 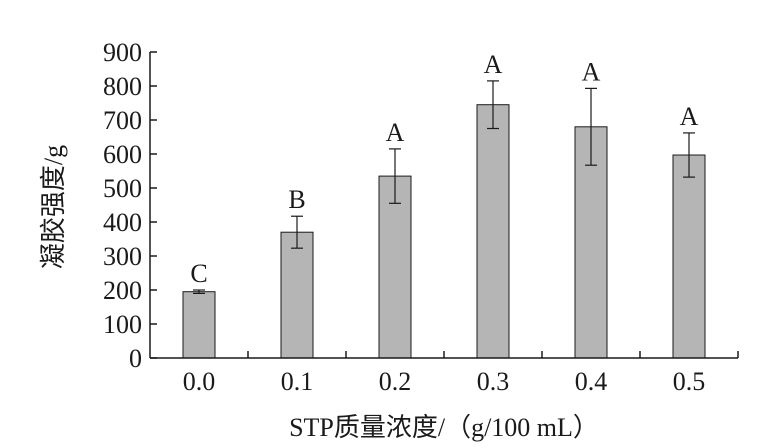 What do you see at coordinates (130, 205) in the screenshot?
I see `y-ticks: 0 100 200 300 400 500 600 700 800 900` at bounding box center [130, 205].